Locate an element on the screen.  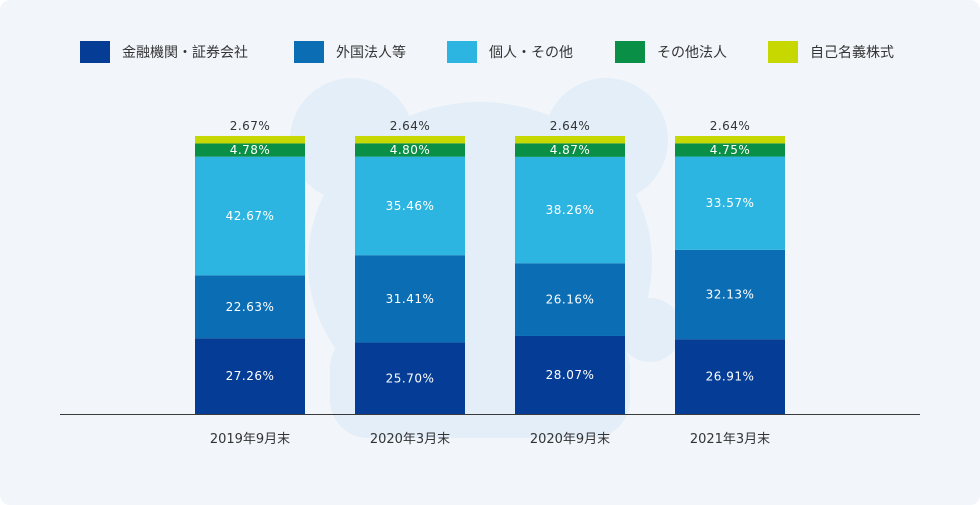
data-label: 28.07% is located at coordinates (570, 375).